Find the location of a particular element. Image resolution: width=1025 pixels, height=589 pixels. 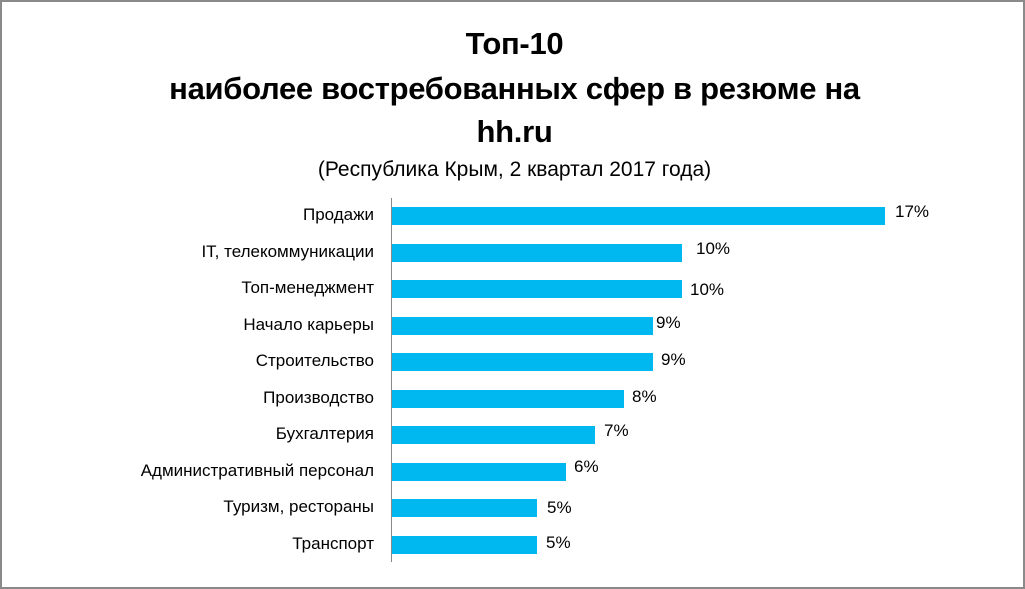

bar-row: Продажи 17% is located at coordinates (513, 213).